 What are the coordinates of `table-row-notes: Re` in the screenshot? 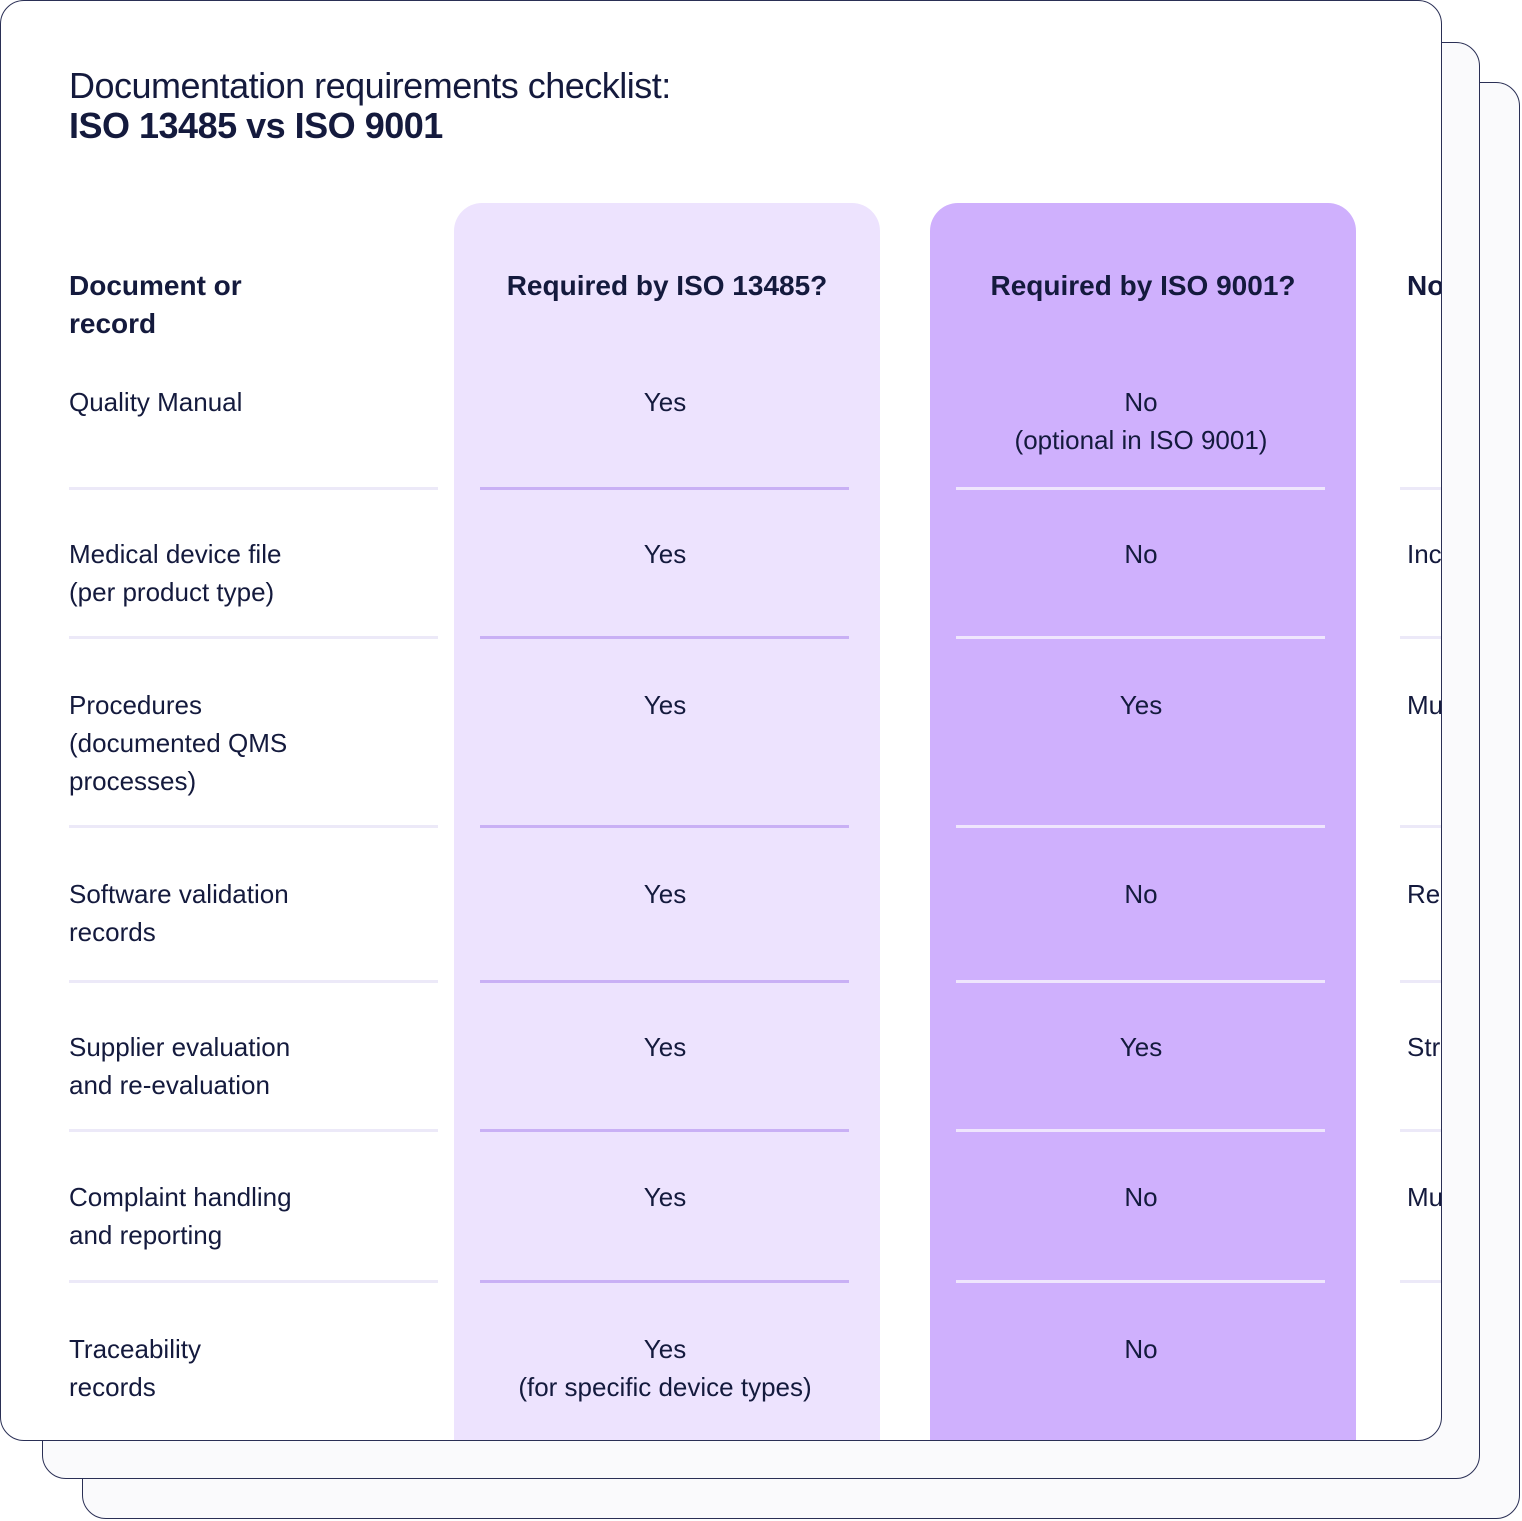 It's located at (1424, 894).